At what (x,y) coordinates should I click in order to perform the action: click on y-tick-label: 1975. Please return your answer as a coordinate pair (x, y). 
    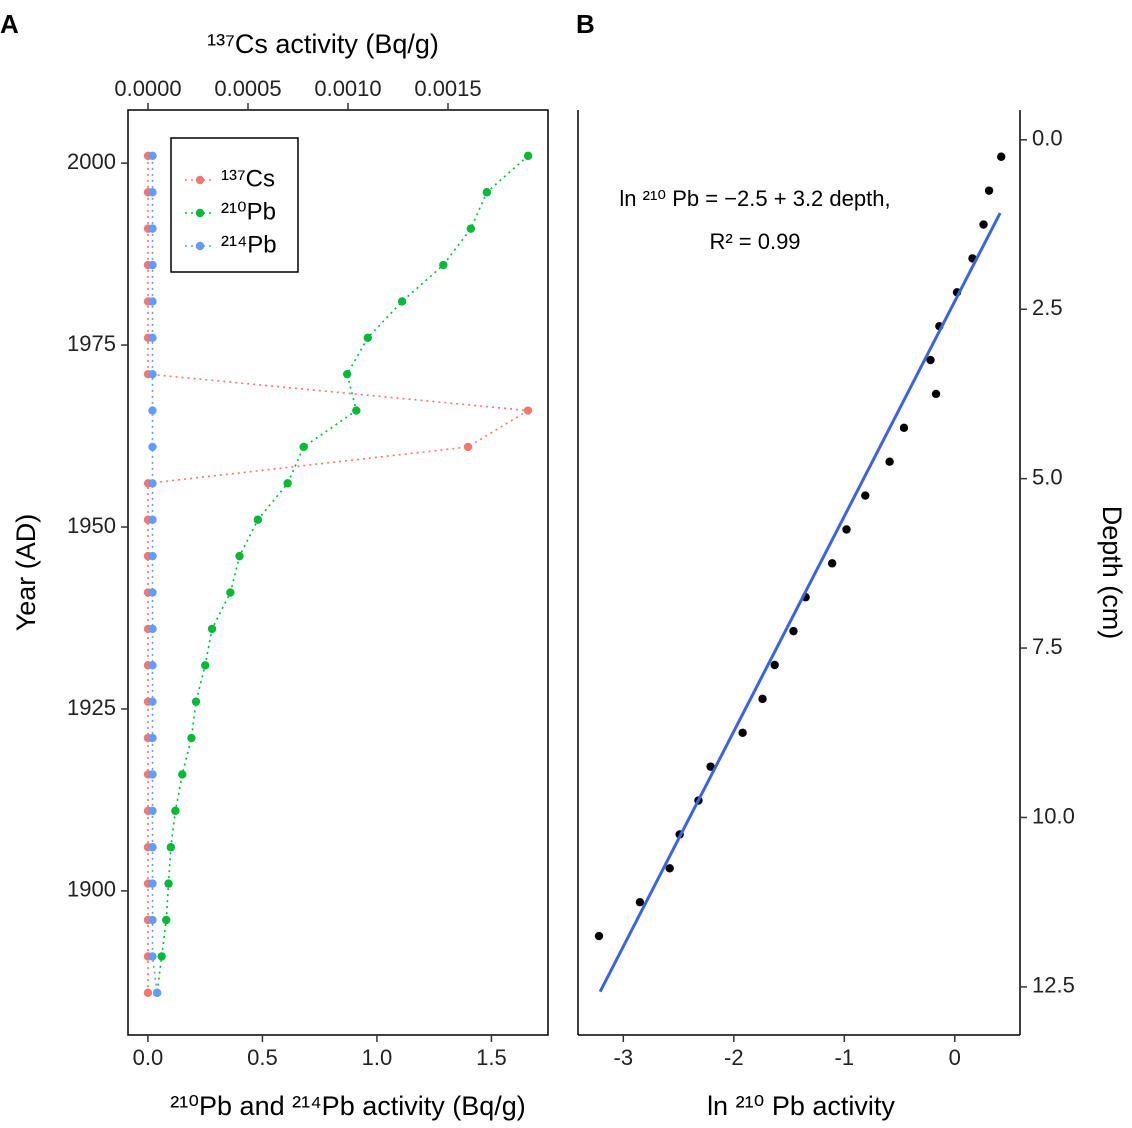
    Looking at the image, I should click on (91, 343).